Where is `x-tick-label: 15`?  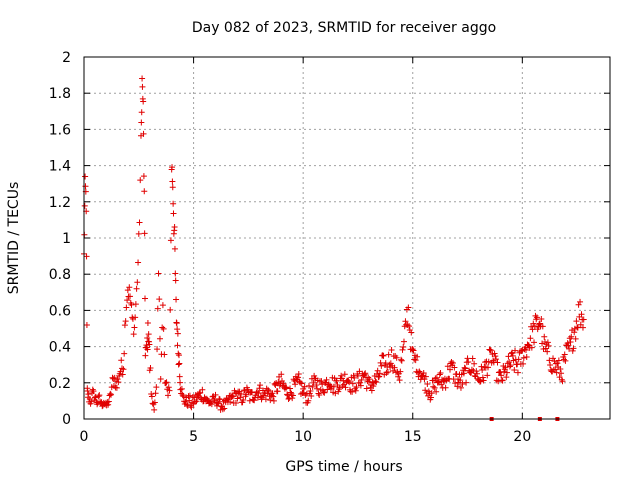 x-tick-label: 15 is located at coordinates (413, 437).